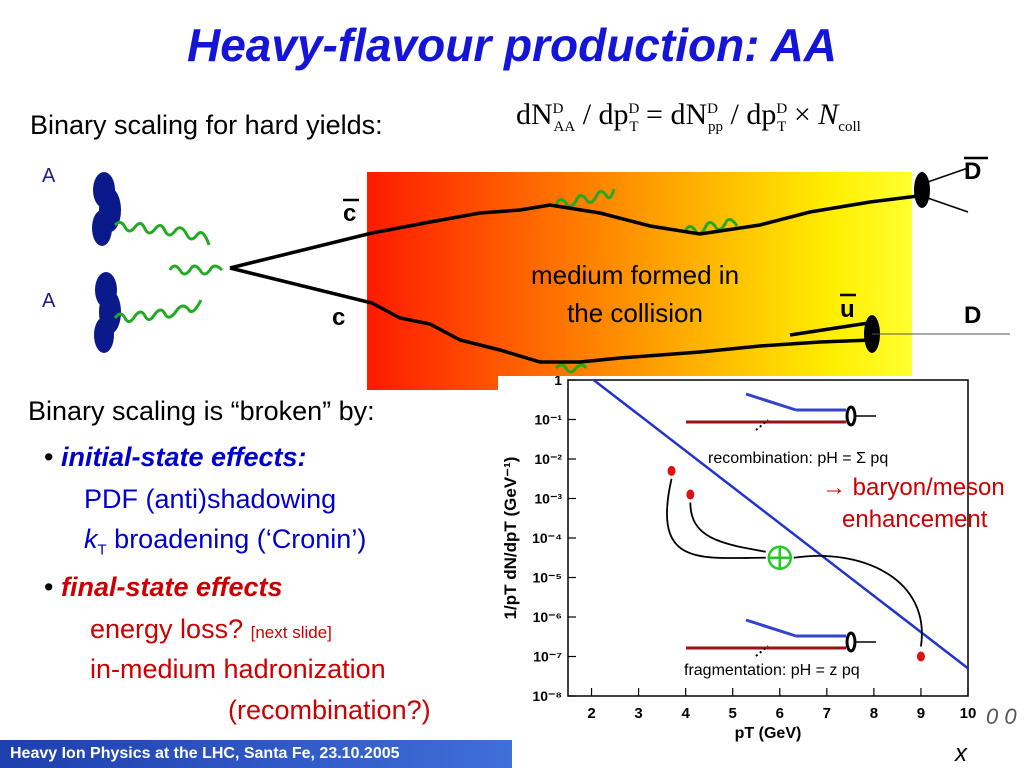  What do you see at coordinates (779, 525) in the screenshot?
I see `spectrum-line` at bounding box center [779, 525].